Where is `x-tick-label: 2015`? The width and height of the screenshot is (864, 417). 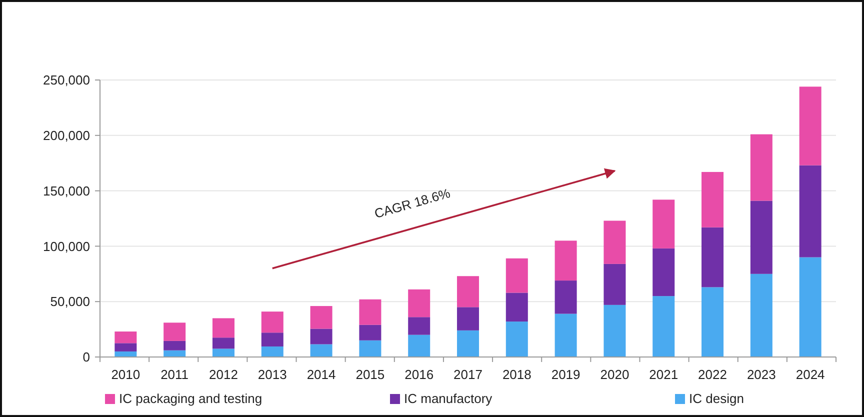
x-tick-label: 2015 is located at coordinates (370, 374).